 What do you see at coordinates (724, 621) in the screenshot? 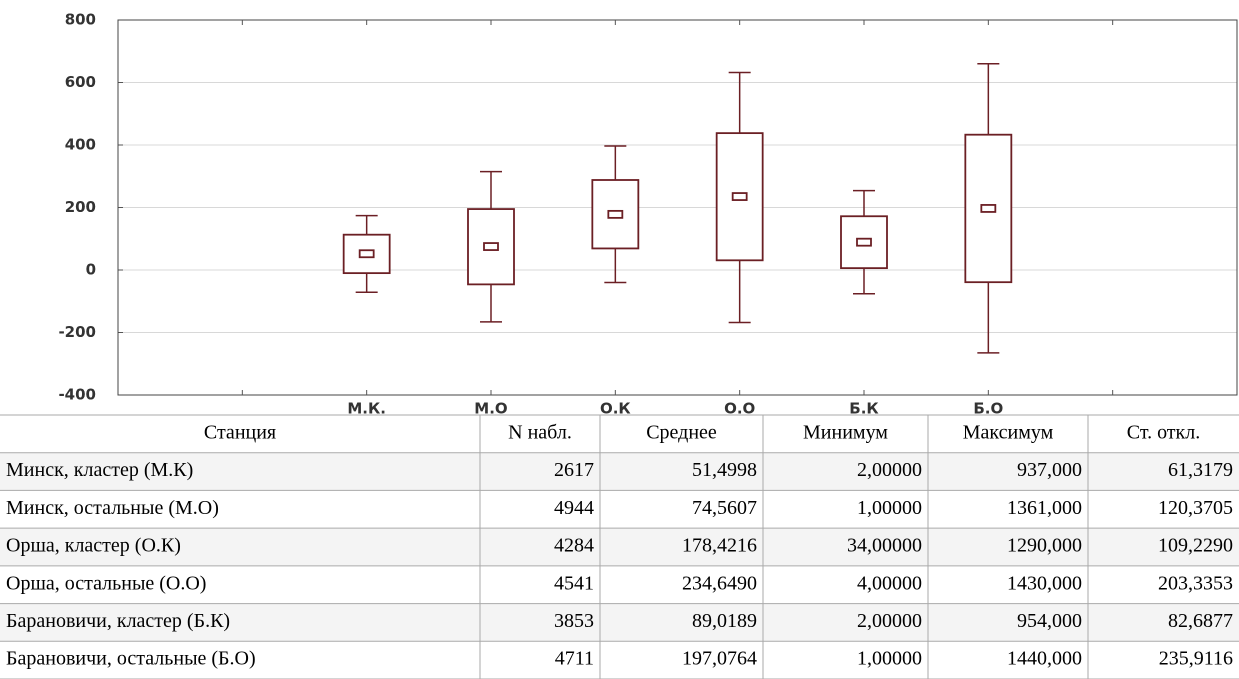
I see `table-cell: 89,0189` at bounding box center [724, 621].